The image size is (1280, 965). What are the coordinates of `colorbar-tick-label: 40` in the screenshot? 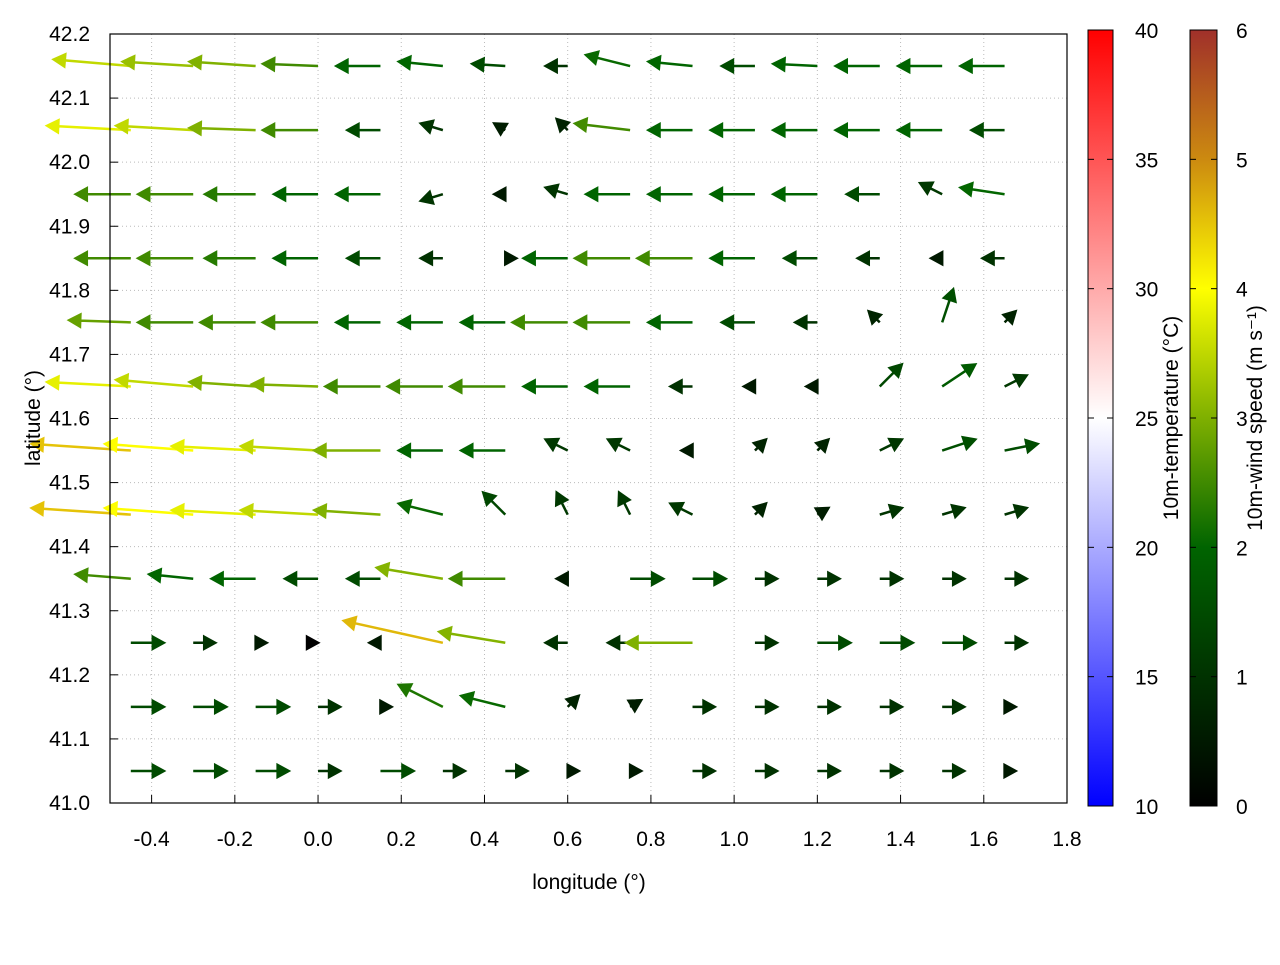 It's located at (1146, 31).